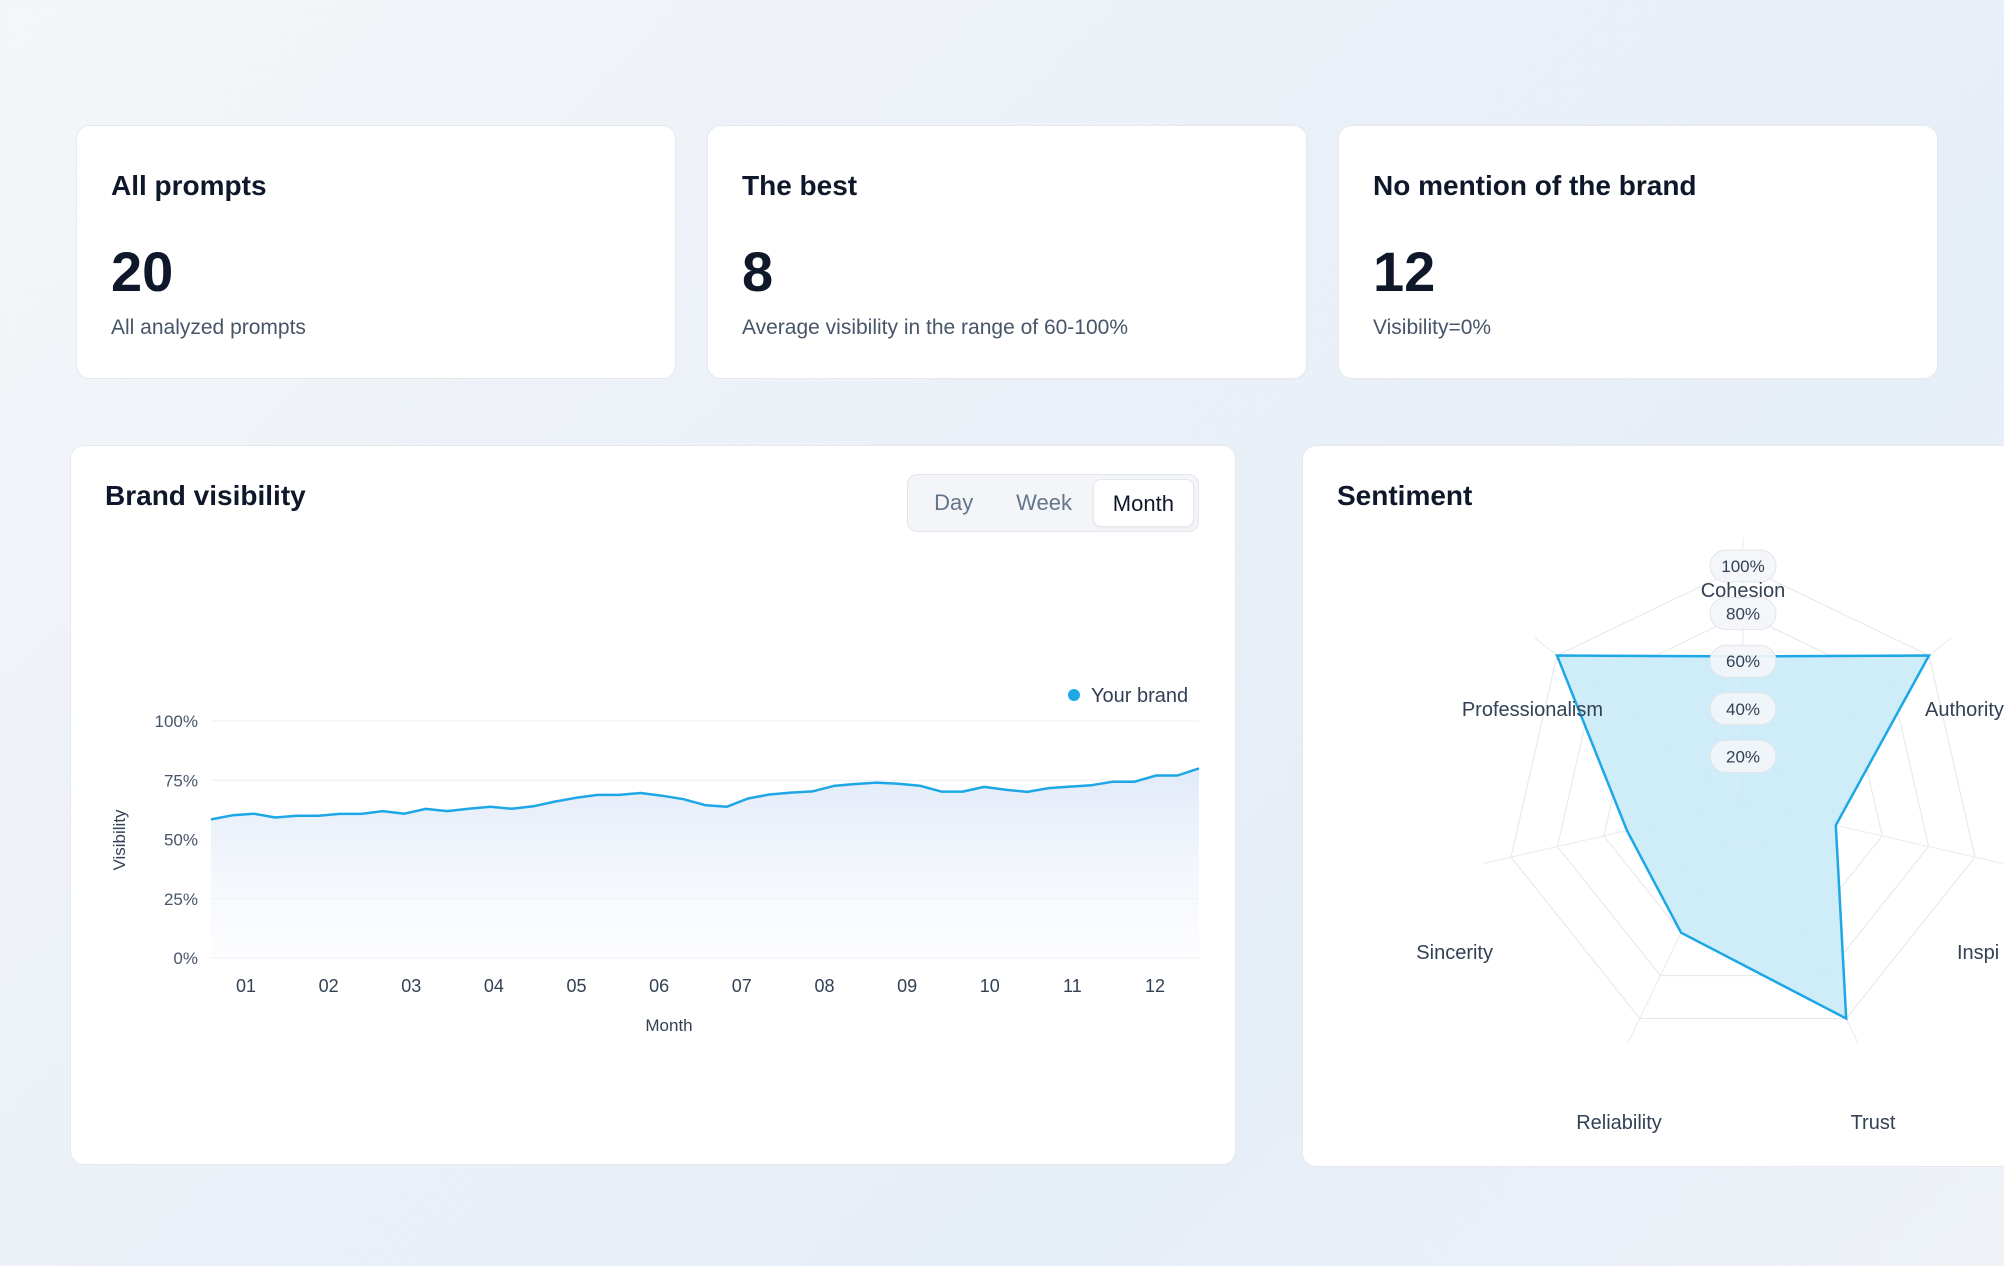 This screenshot has height=1266, width=2004. Describe the element at coordinates (705, 794) in the screenshot. I see `series-line` at that location.